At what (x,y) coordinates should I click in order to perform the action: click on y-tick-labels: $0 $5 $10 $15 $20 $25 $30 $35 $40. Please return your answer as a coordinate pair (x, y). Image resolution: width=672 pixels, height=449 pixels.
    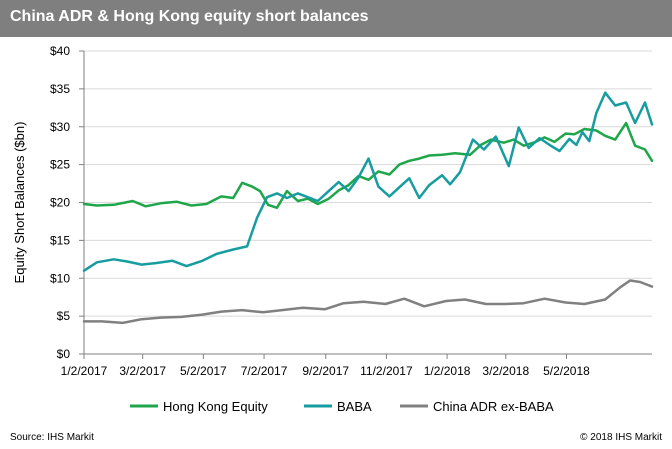
    Looking at the image, I should click on (60, 202).